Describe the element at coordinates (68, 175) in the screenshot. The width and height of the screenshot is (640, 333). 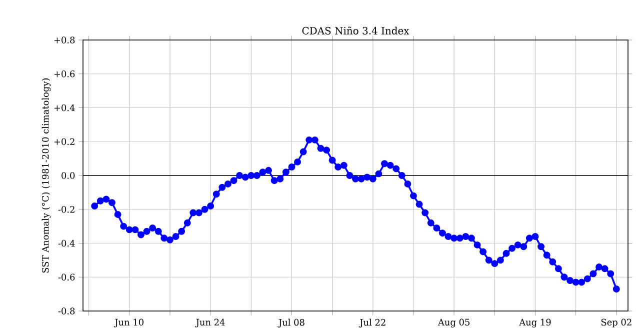
I see `y-tick-label: 0.0` at that location.